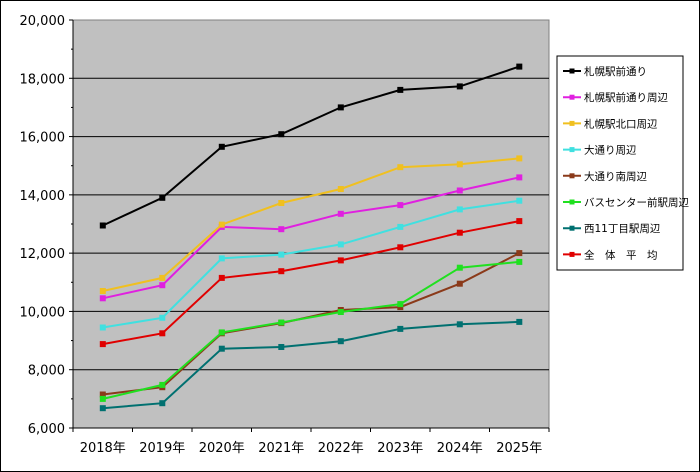  What do you see at coordinates (400, 448) in the screenshot?
I see `x-tick-label: 2023年` at bounding box center [400, 448].